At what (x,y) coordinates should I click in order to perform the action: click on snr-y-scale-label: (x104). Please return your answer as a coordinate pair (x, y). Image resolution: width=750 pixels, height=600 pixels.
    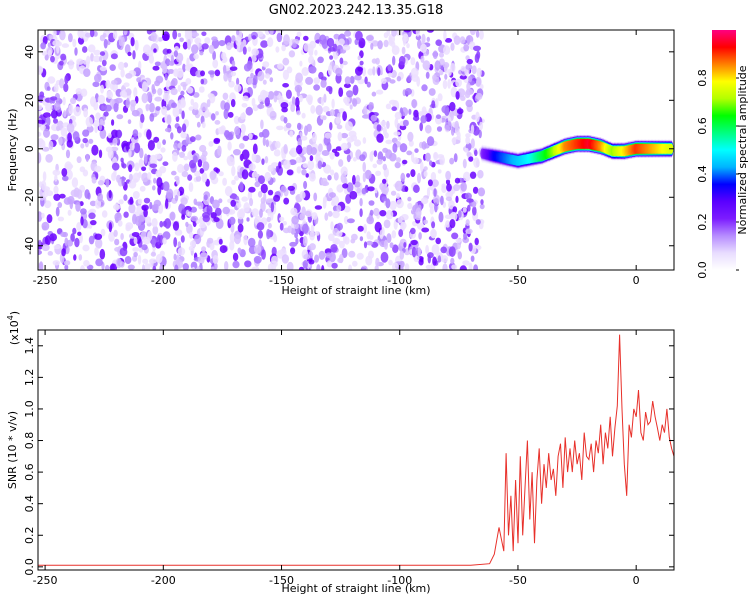
    Looking at the image, I should click on (13, 328).